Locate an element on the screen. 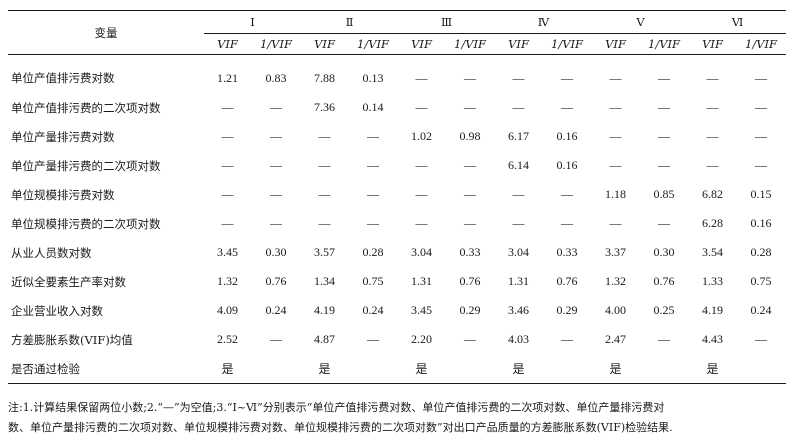 Image resolution: width=794 pixels, height=442 pixels. table-cell: 1.31 is located at coordinates (422, 281).